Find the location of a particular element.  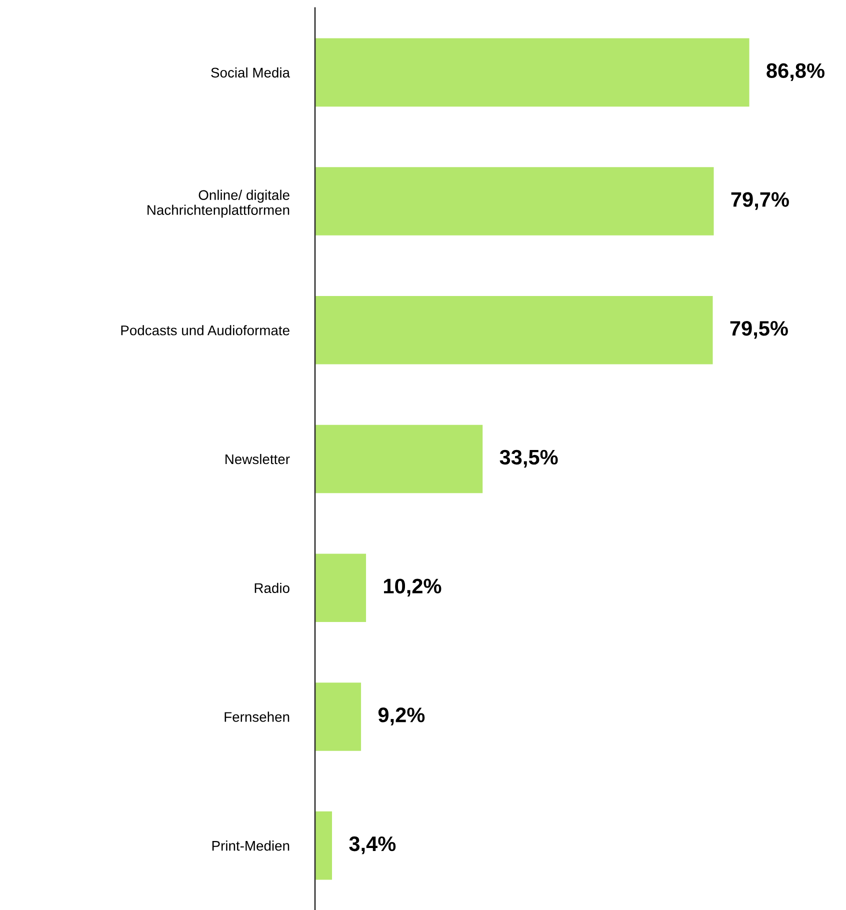

y-tick-label: Newsletter is located at coordinates (258, 459).